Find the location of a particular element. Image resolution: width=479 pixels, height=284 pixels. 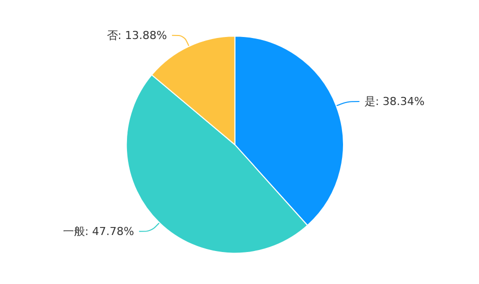

slice-label: 否: 13.88% is located at coordinates (136, 35).